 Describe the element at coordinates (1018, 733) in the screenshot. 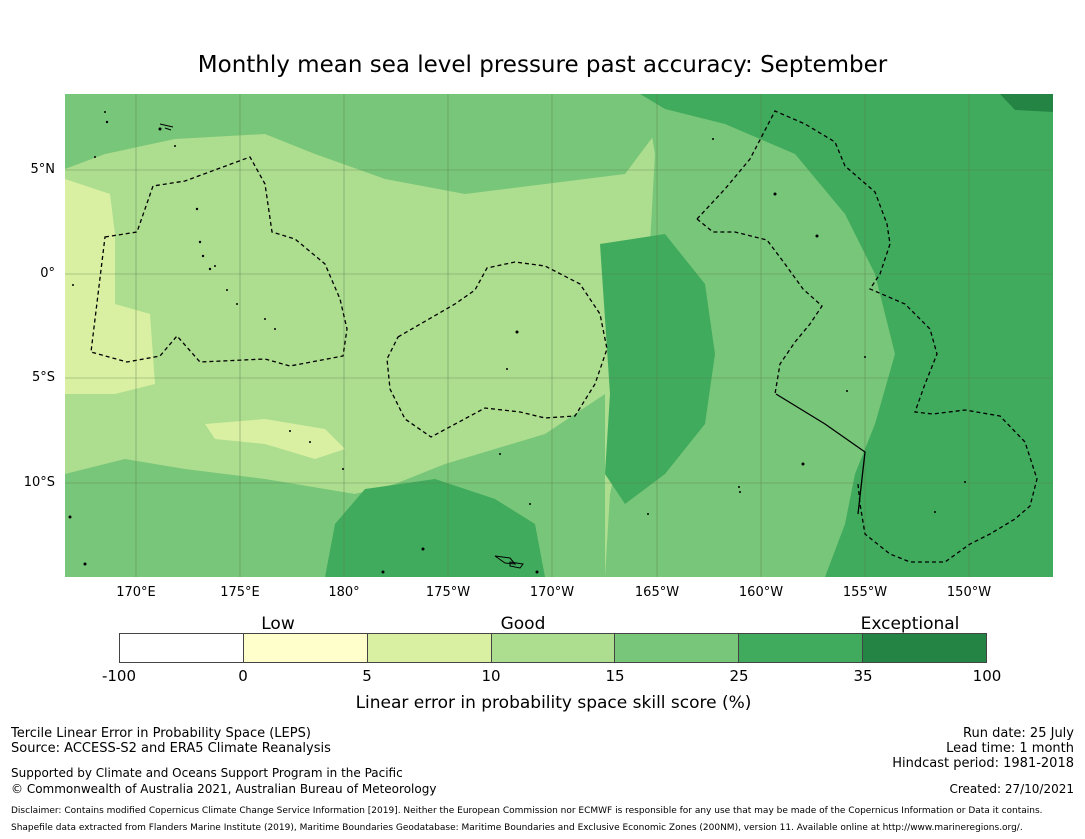

I see `run-date: Run date: 25 July` at that location.